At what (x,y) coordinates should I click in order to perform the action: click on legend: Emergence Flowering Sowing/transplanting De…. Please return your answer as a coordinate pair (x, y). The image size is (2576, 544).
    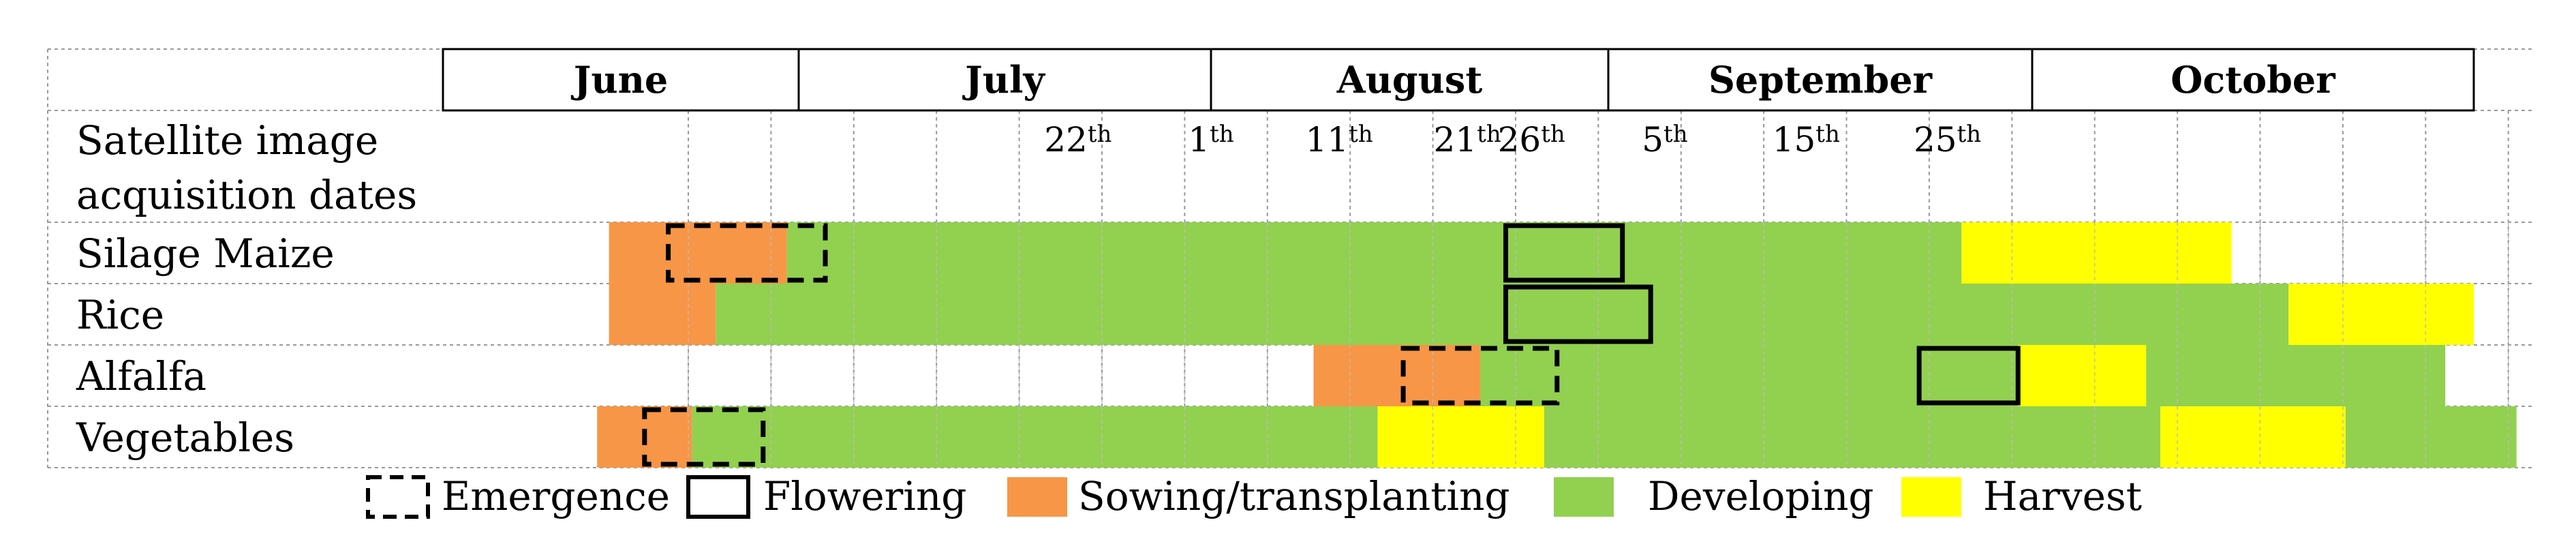
    Looking at the image, I should click on (1254, 496).